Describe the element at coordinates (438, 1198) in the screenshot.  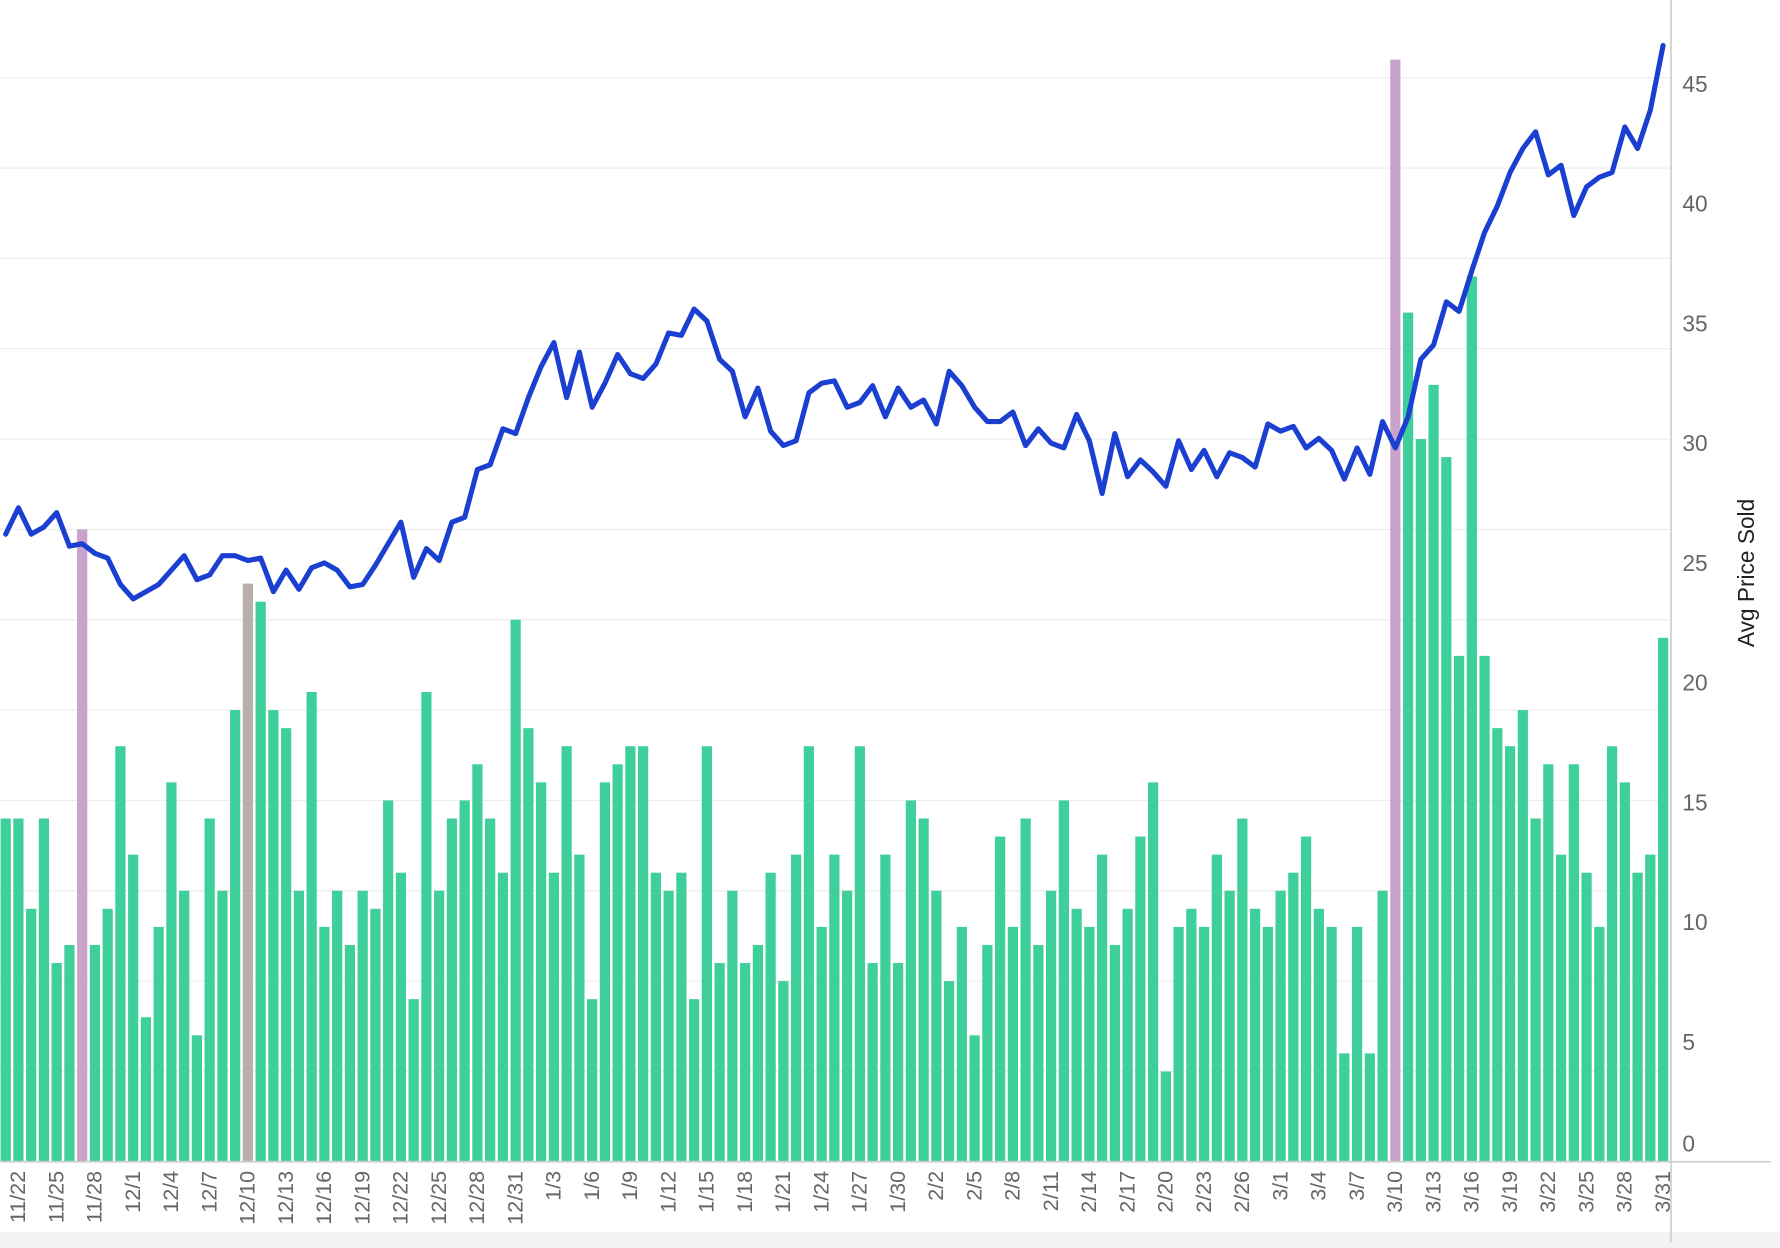
I see `x-tick-label: 12/25` at that location.